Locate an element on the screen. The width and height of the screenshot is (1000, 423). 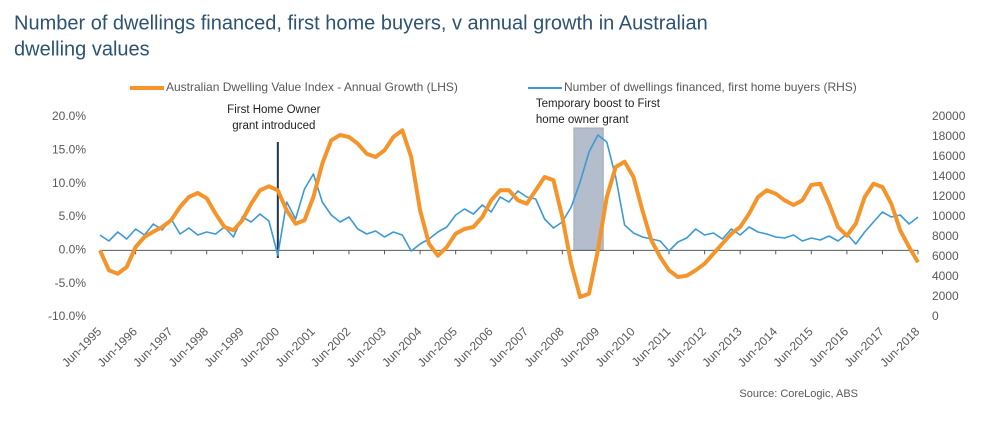
source: Source: CoreLogic, ABS is located at coordinates (798, 394).